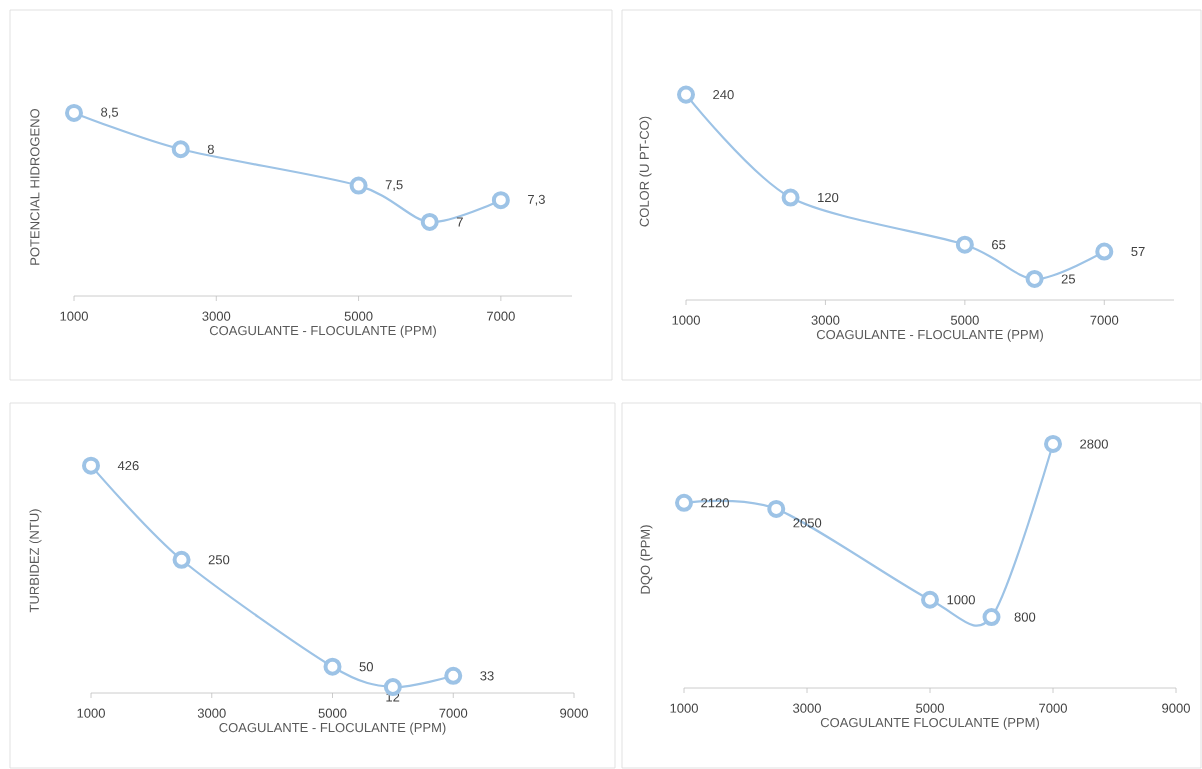  What do you see at coordinates (1025, 617) in the screenshot?
I see `data-label: 800` at bounding box center [1025, 617].